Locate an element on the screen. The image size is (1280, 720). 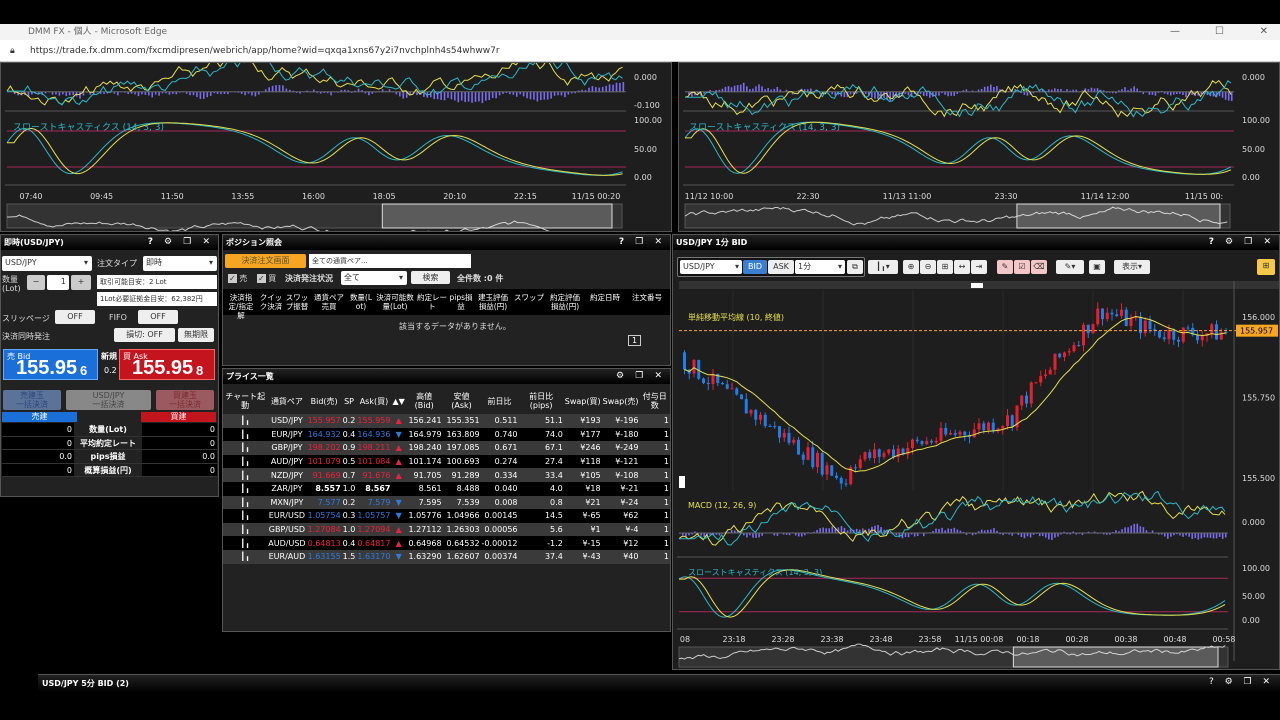
bid-price: 7.577 is located at coordinates (324, 502).